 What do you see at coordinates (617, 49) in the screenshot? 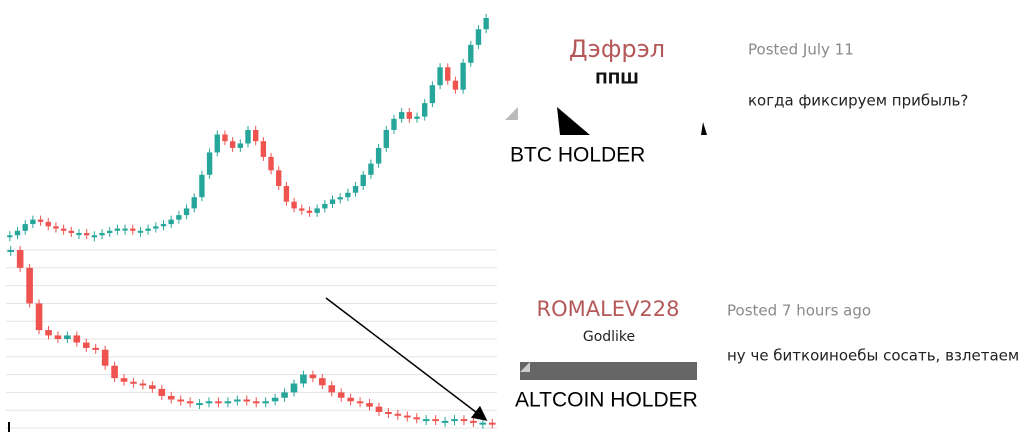
I see `author: Дэфрэл` at bounding box center [617, 49].